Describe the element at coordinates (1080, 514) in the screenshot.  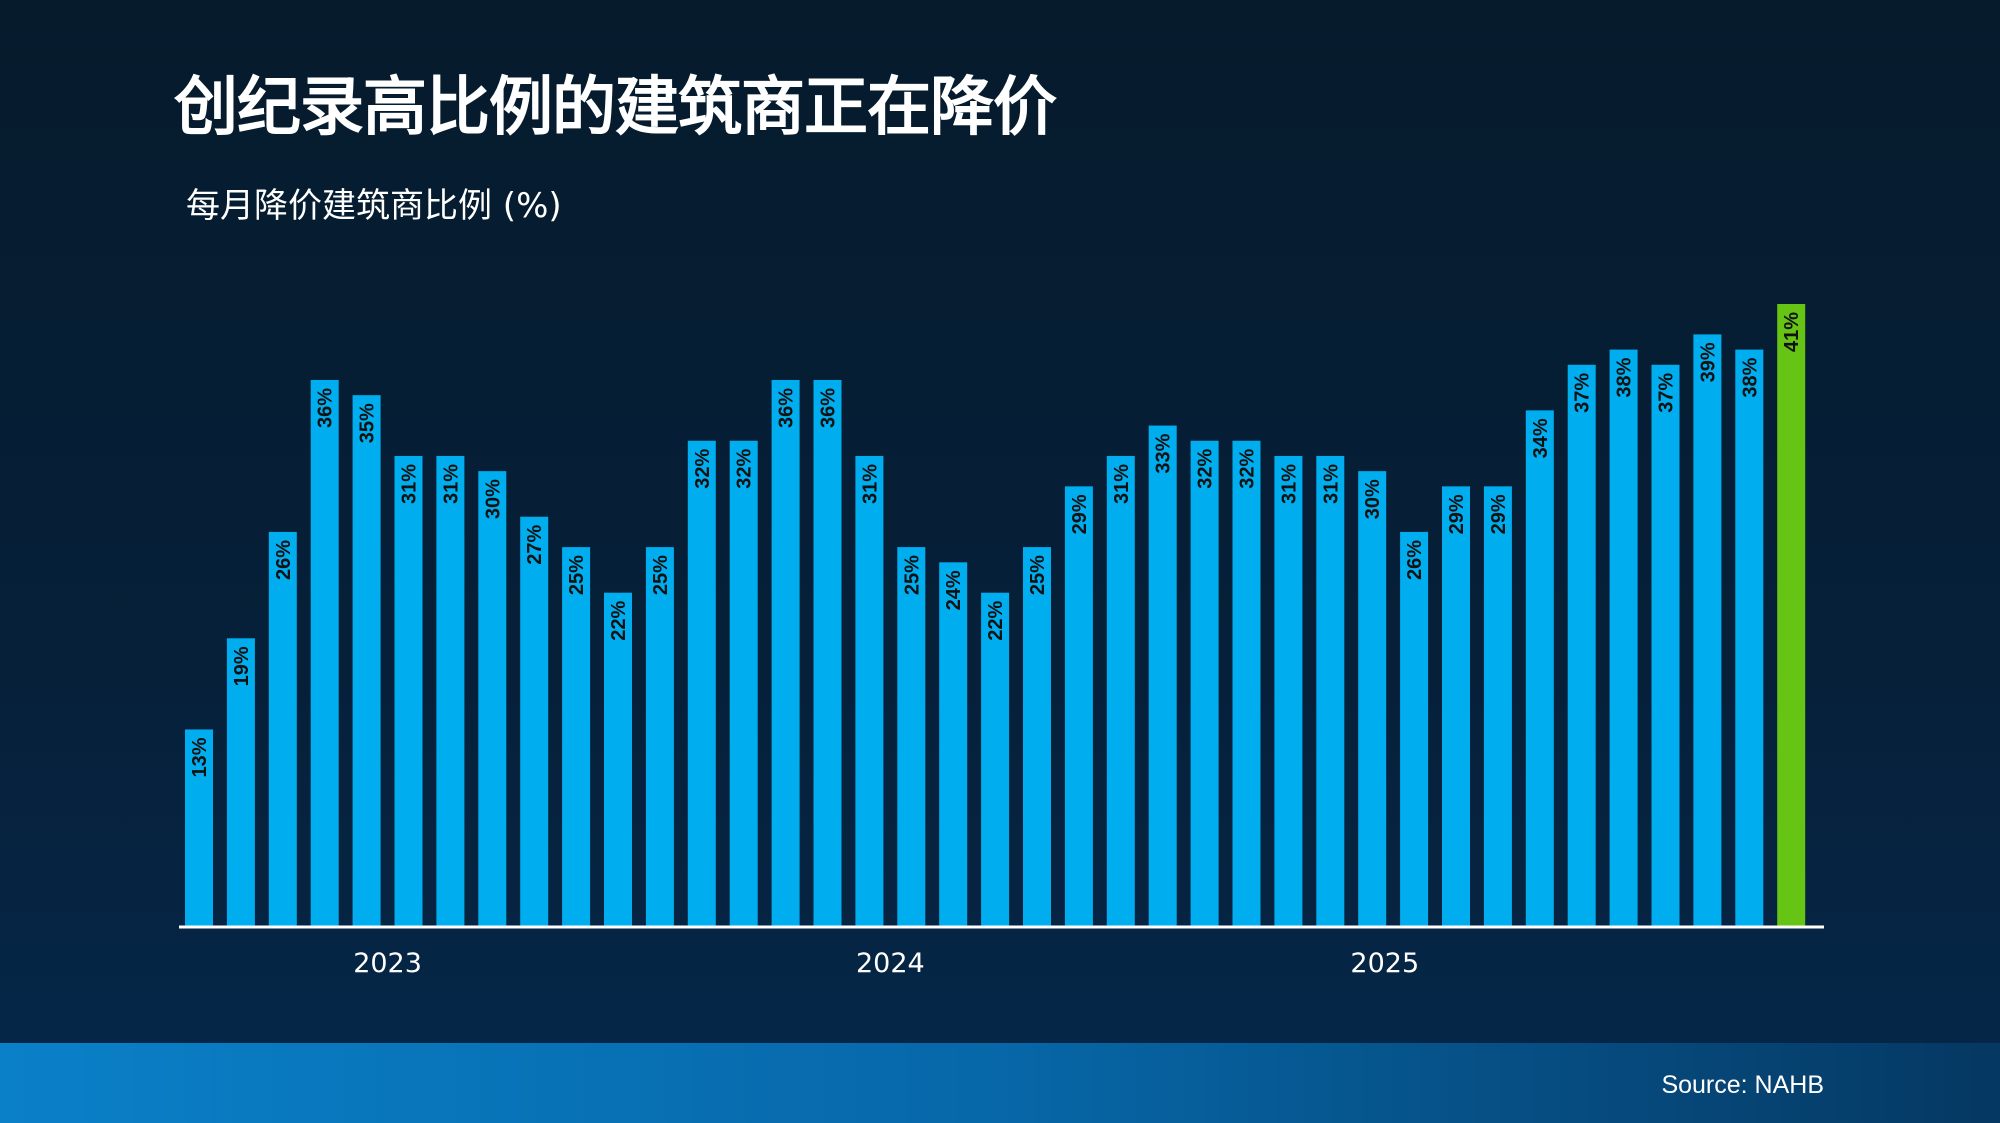
I see `data-label-21: 29%` at that location.